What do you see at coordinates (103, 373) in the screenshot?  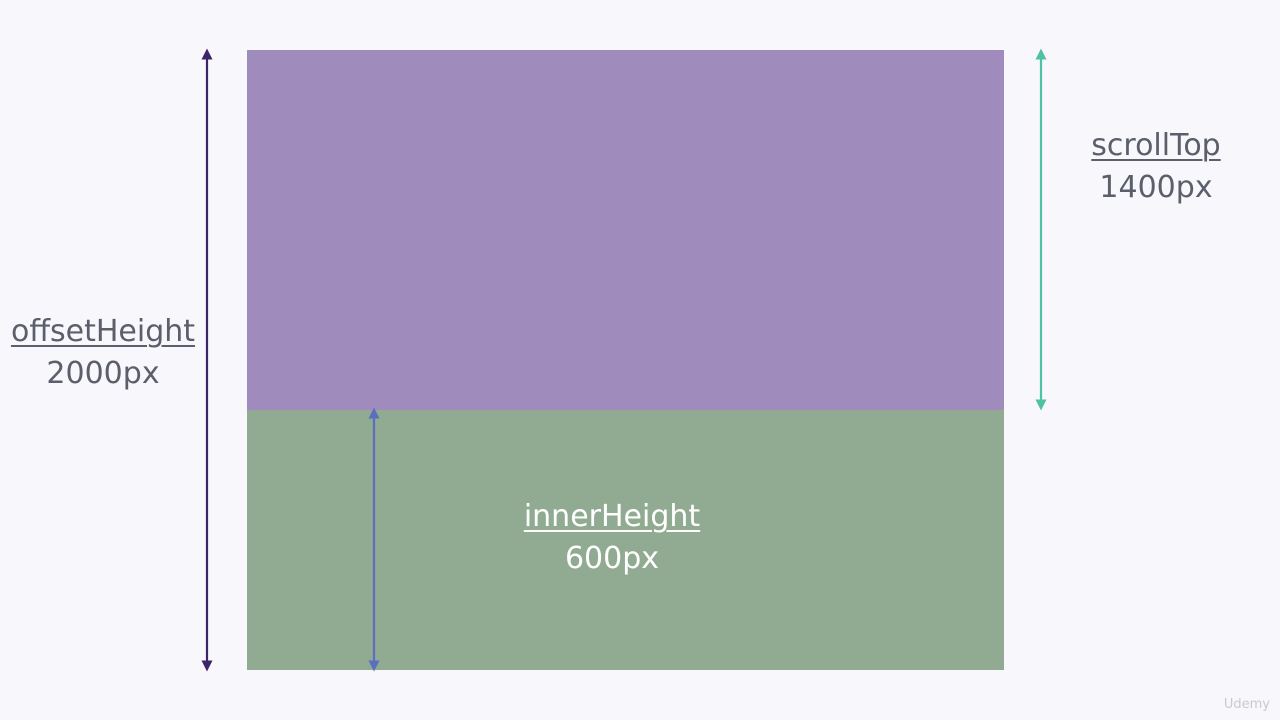 I see `offset-height-value: 2000px` at bounding box center [103, 373].